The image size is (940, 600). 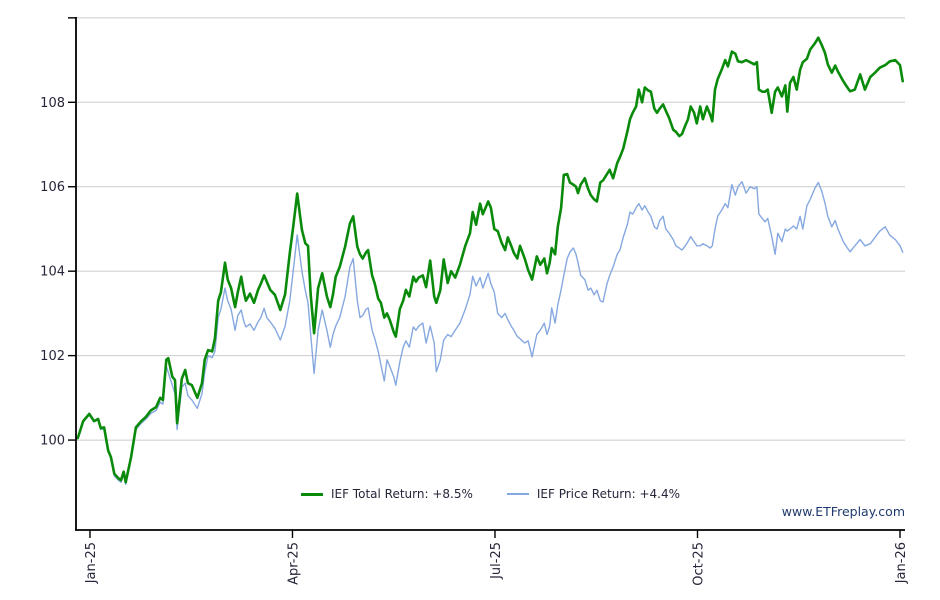 What do you see at coordinates (608, 494) in the screenshot?
I see `price-return-legend-label: IEF Price Return: +4.4%` at bounding box center [608, 494].